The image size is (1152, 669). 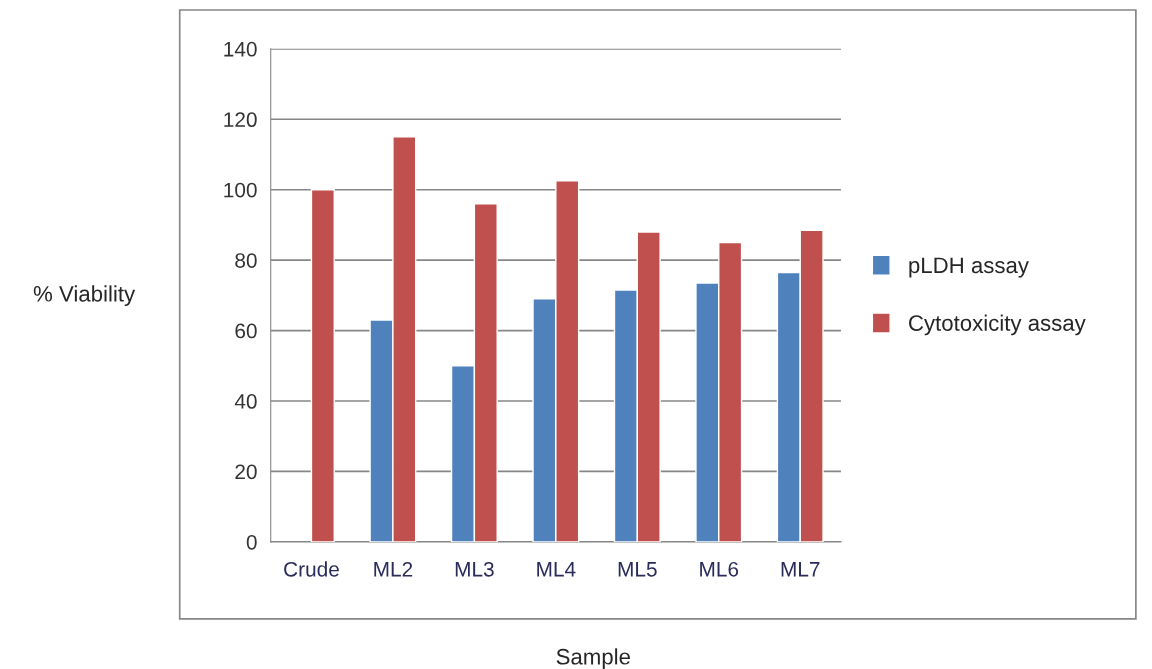 I want to click on y-tick-label: 0, so click(x=251, y=542).